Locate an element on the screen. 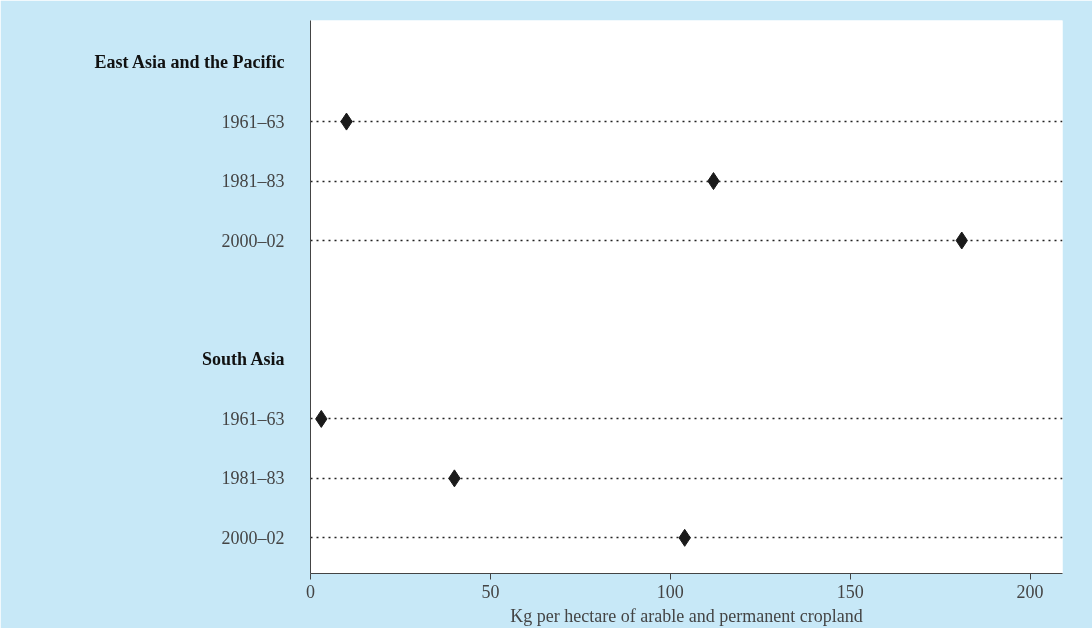 This screenshot has width=1092, height=628. x-tick-label: 100 is located at coordinates (670, 591).